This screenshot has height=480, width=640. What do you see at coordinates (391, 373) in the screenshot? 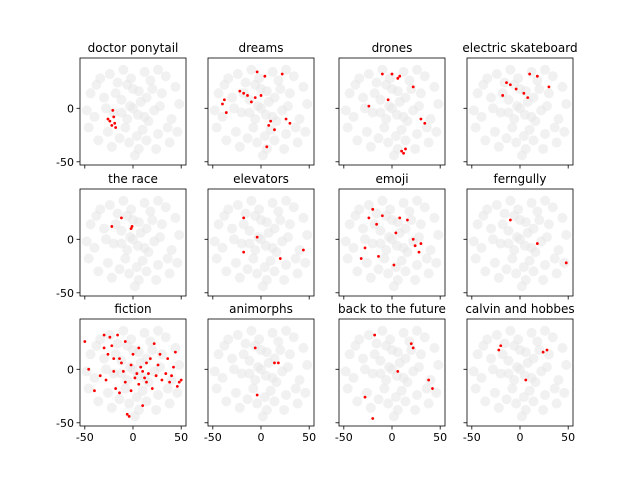
I see `subplot: -50 0 50 back to the future` at bounding box center [391, 373].